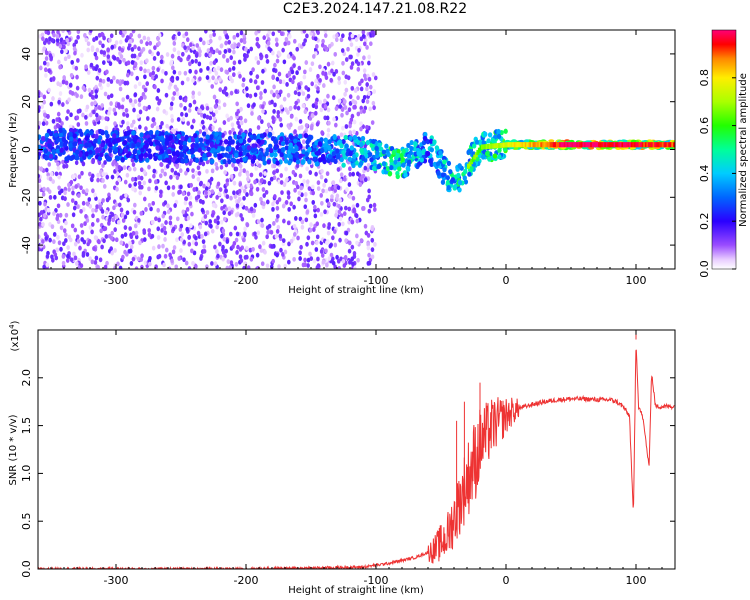 Image resolution: width=750 pixels, height=600 pixels. What do you see at coordinates (26, 569) in the screenshot?
I see `y-tick-label: 0.0` at bounding box center [26, 569].